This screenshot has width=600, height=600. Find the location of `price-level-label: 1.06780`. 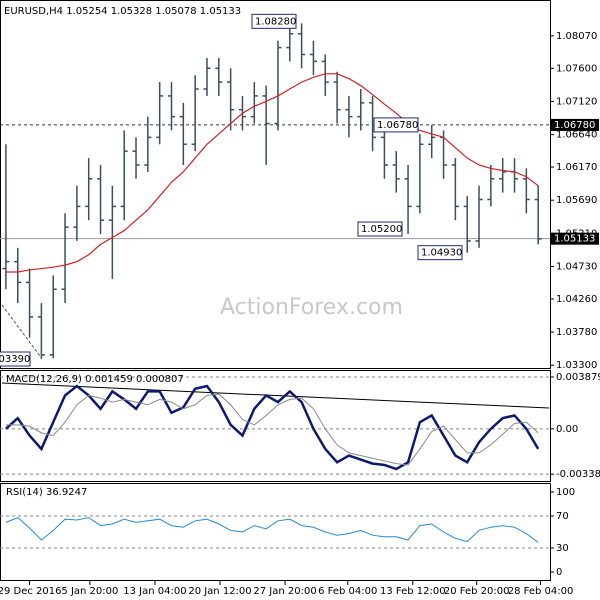

price-level-label: 1.06780 is located at coordinates (574, 125).